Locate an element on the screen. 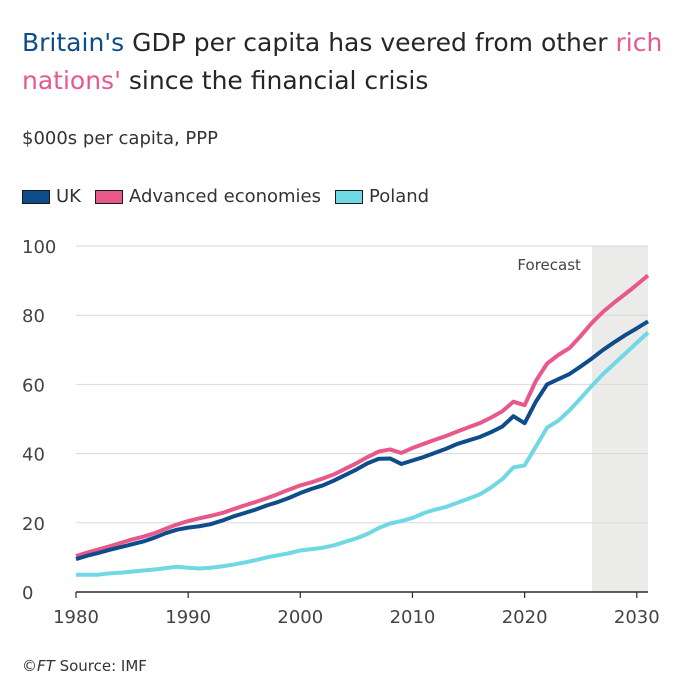 The image size is (700, 700). title-middle: GDP per capita has veered from other is located at coordinates (370, 42).